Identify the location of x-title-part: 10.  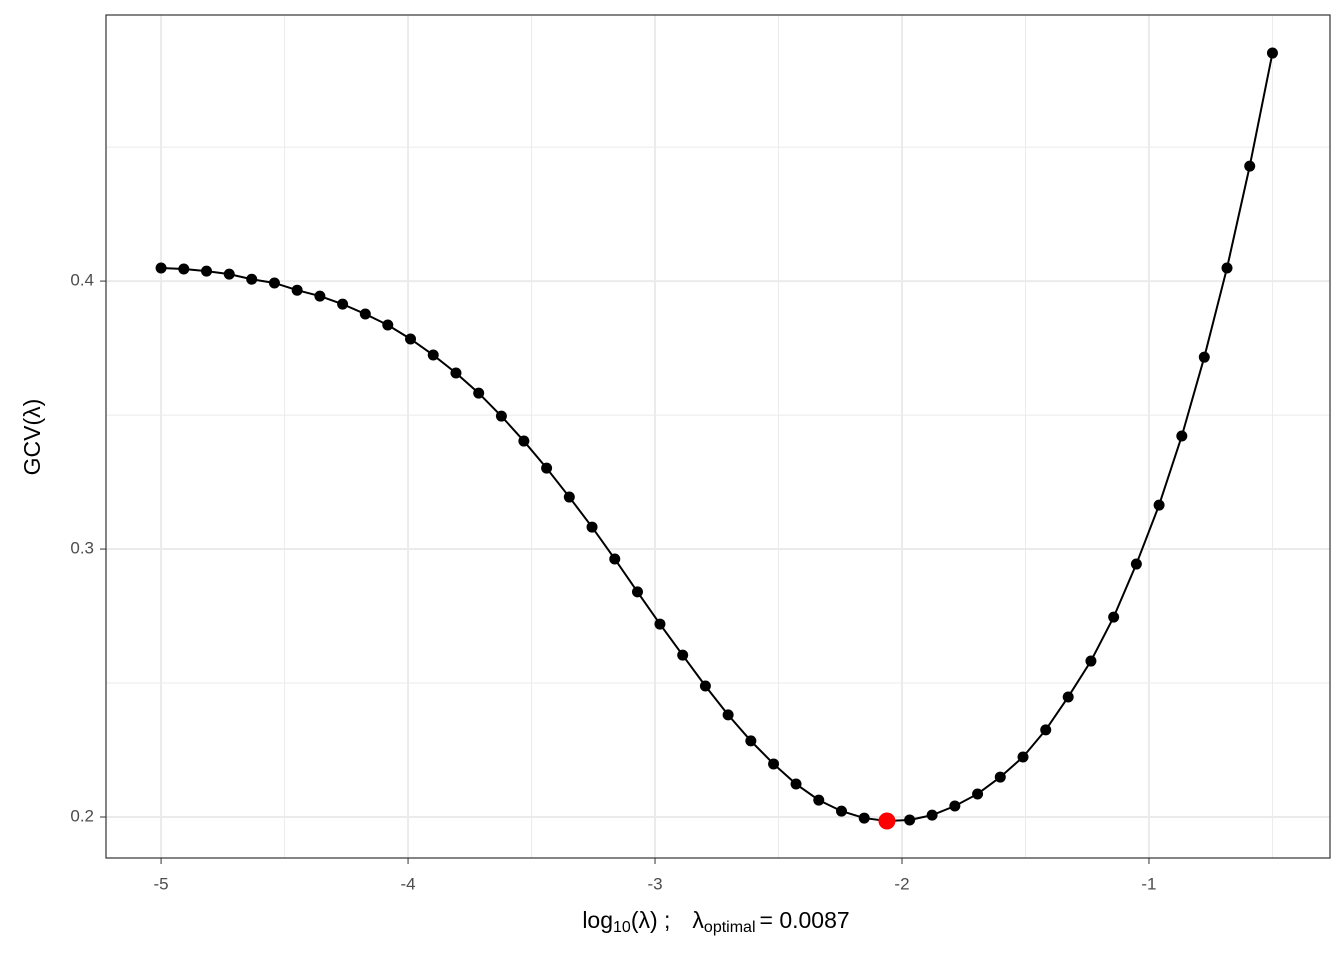
(622, 927).